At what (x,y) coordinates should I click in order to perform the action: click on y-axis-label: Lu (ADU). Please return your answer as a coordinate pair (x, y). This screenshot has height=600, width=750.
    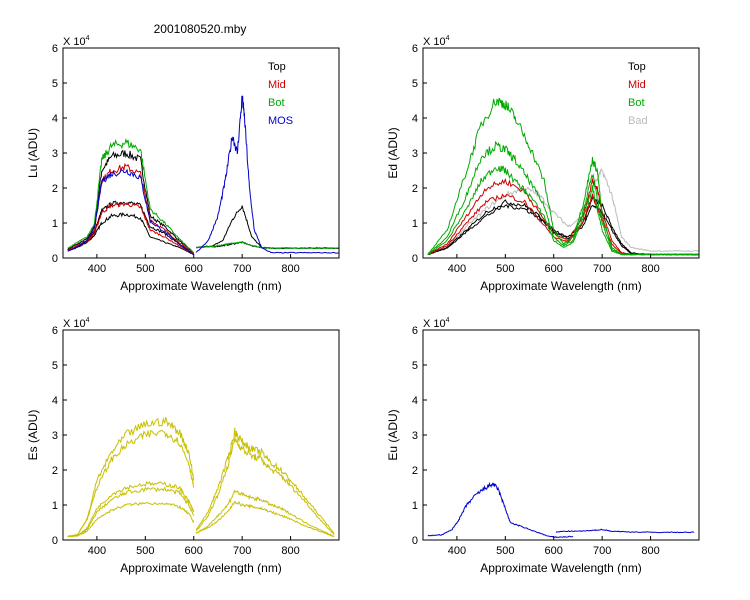
    Looking at the image, I should click on (33, 153).